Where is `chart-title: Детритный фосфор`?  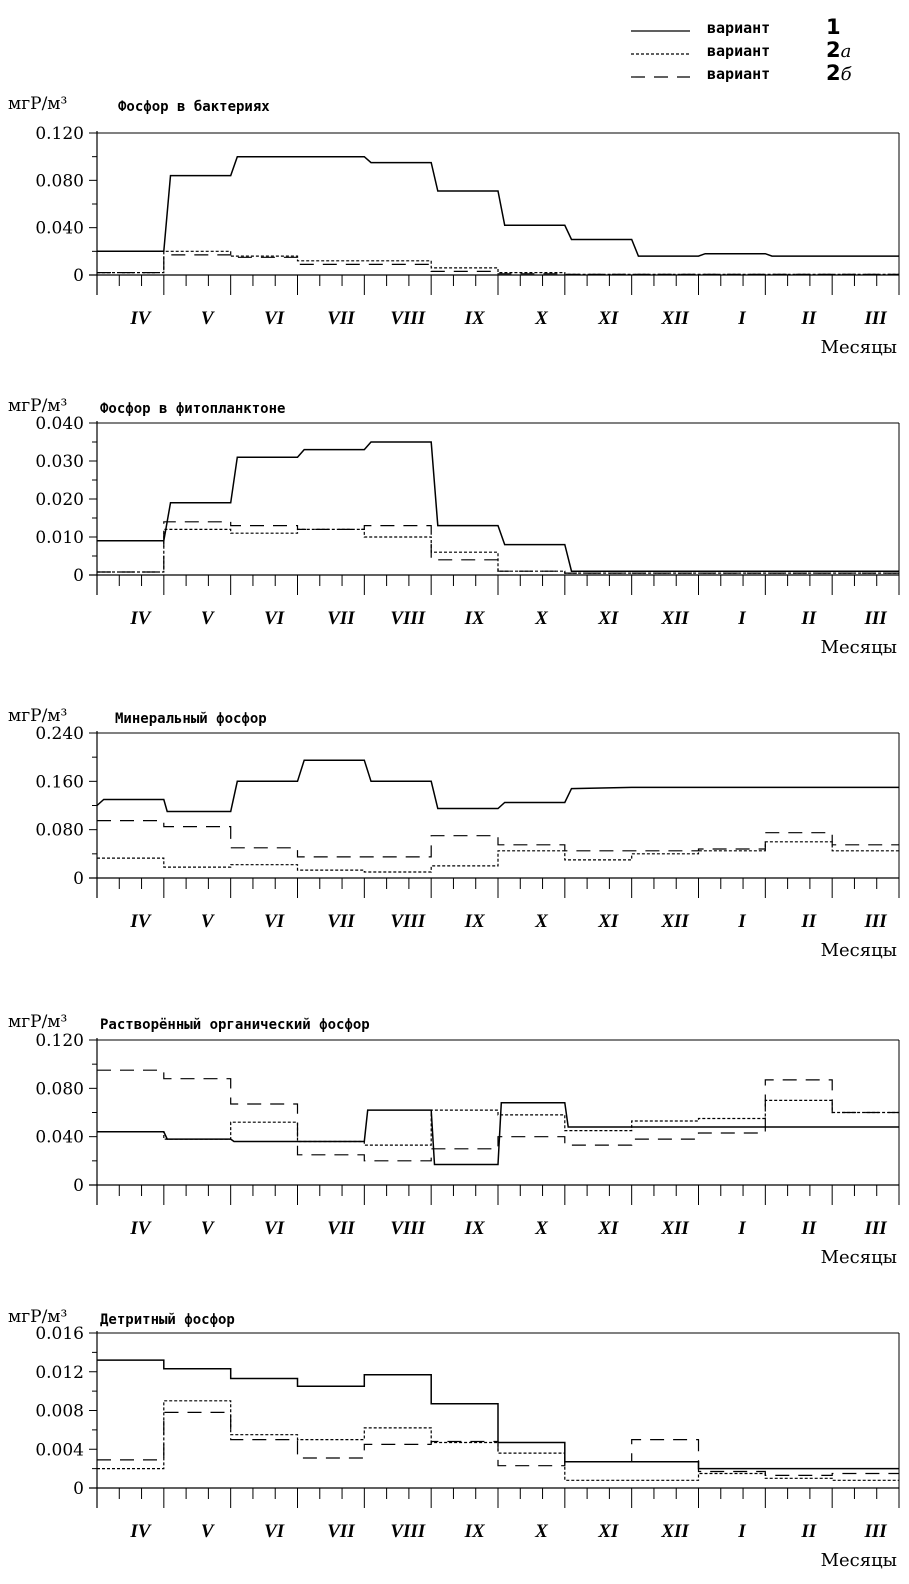 chart-title: Детритный фосфор is located at coordinates (167, 1320).